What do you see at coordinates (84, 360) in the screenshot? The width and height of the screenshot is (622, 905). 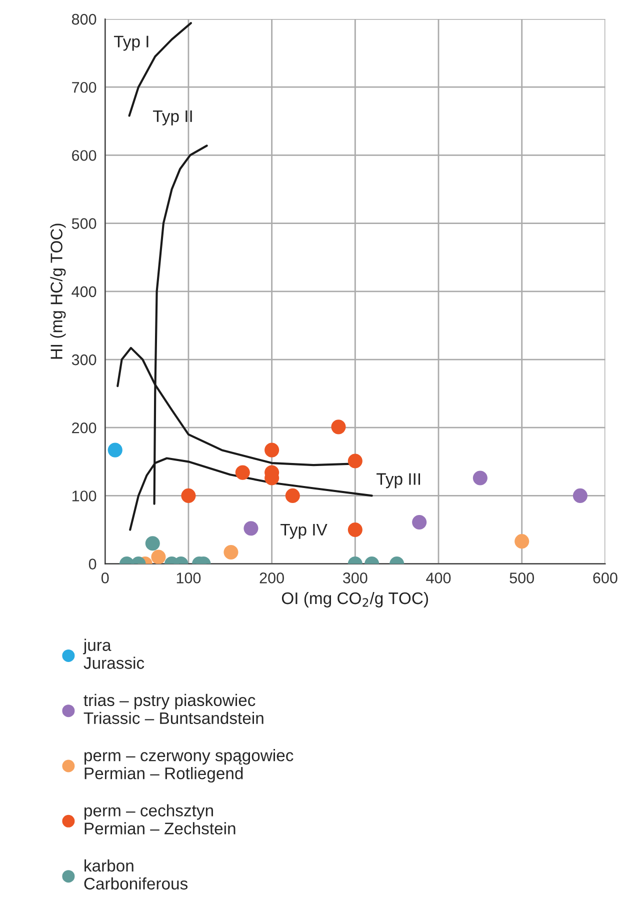 I see `y-tick-label: 300` at bounding box center [84, 360].